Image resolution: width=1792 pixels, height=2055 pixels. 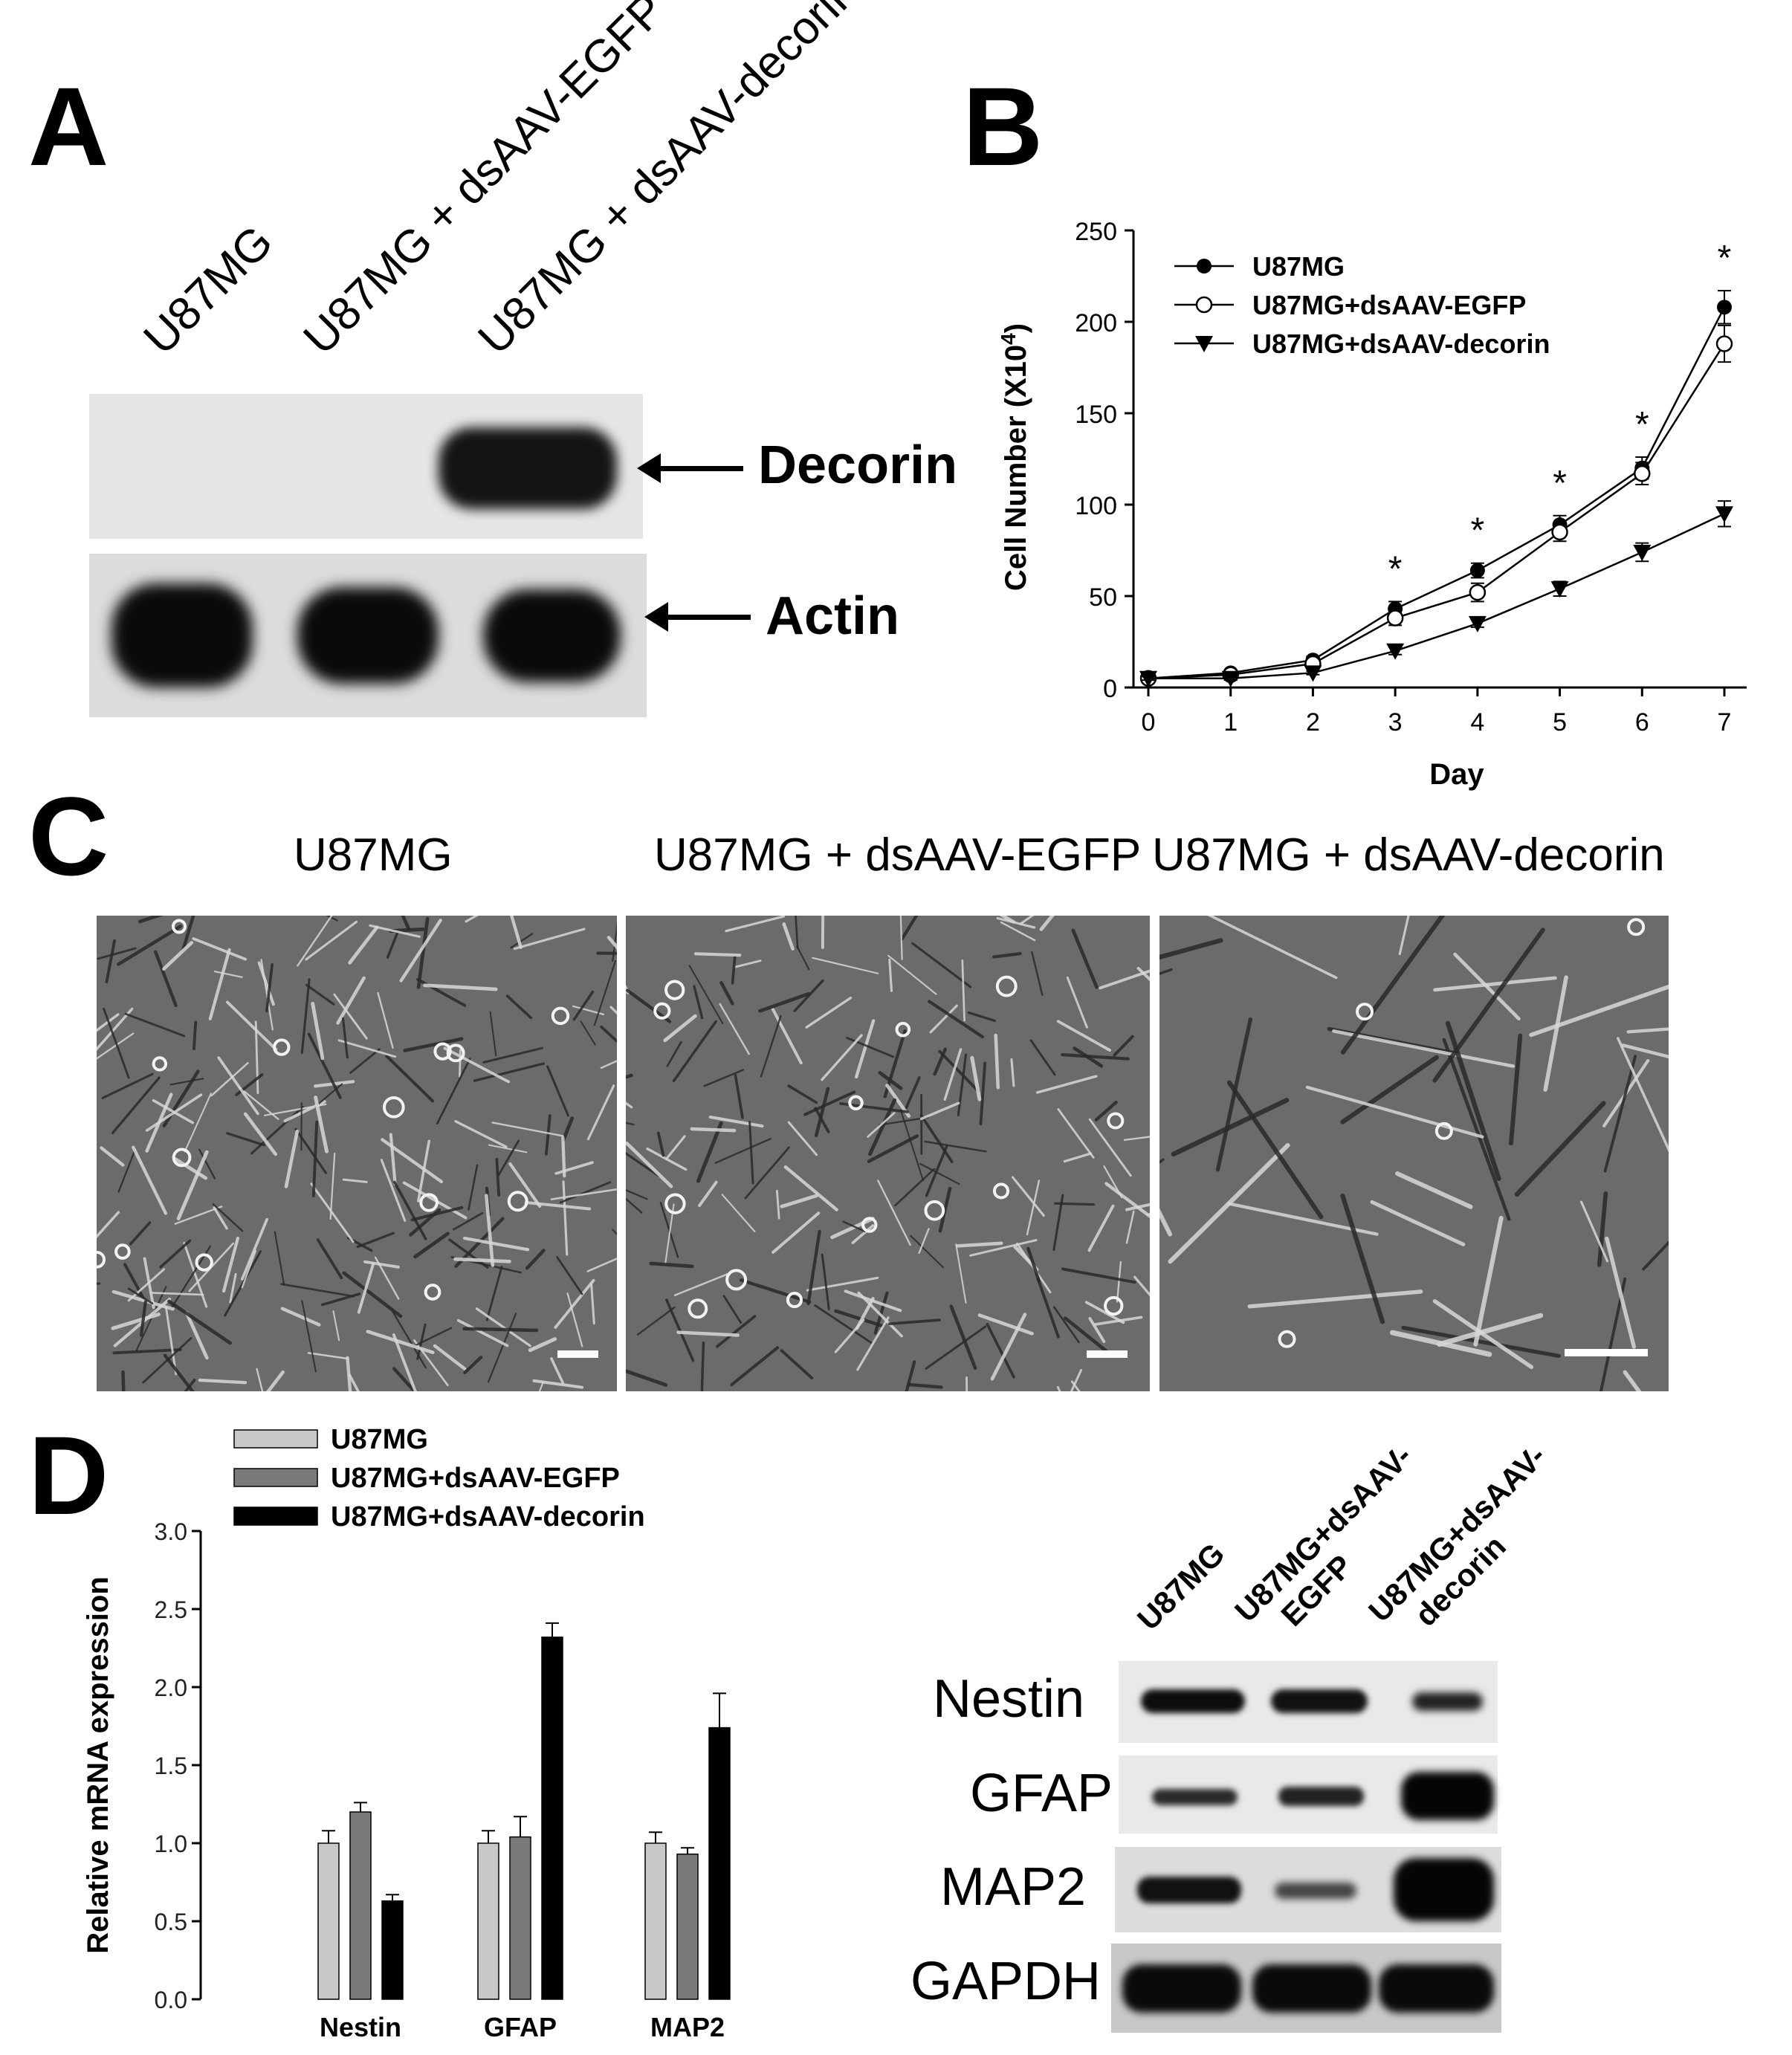 I want to click on actin-arrow, so click(x=698, y=617).